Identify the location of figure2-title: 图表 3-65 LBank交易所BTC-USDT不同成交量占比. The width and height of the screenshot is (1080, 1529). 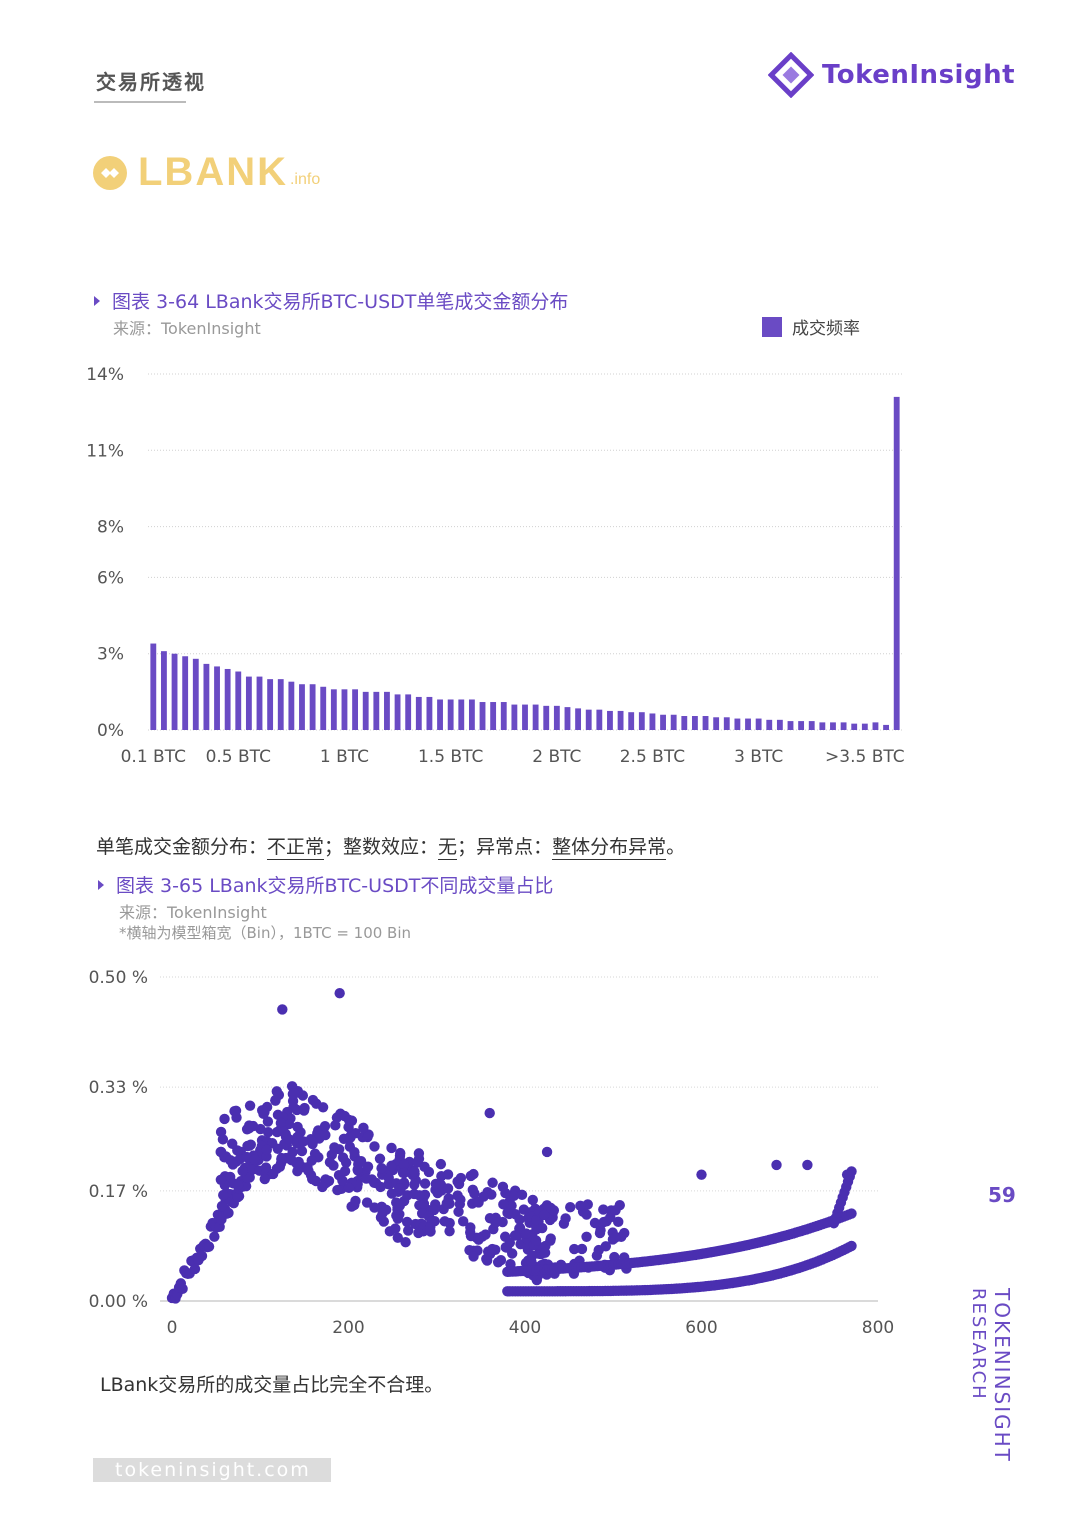
(325, 884).